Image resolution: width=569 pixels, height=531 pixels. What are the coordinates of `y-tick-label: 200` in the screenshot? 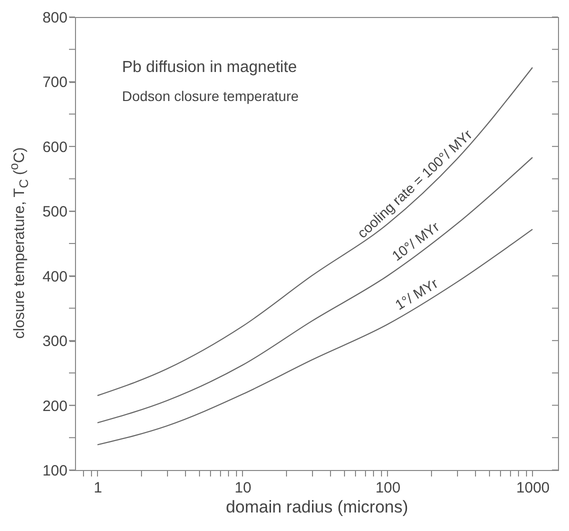 It's located at (55, 406).